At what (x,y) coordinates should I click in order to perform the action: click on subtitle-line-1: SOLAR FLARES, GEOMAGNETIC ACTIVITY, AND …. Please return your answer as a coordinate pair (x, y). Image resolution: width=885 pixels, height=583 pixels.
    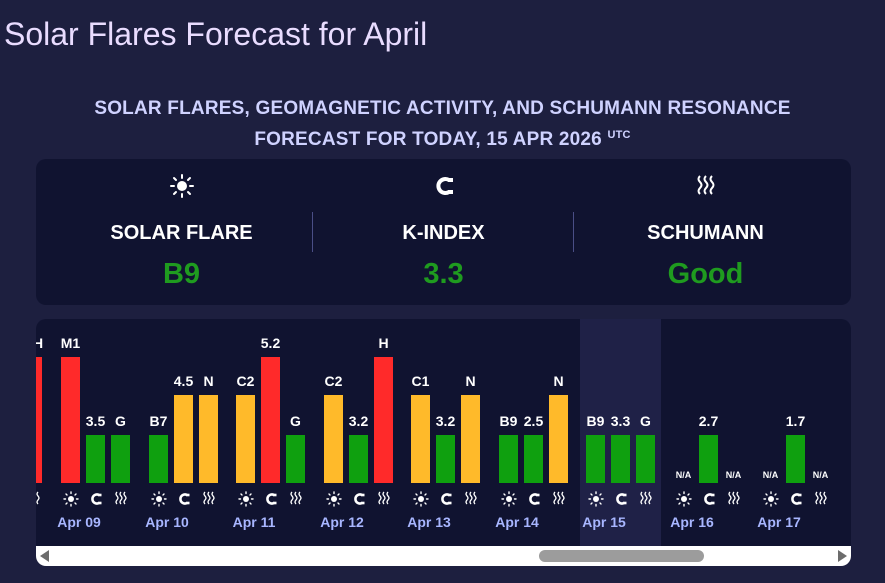
    Looking at the image, I should click on (442, 108).